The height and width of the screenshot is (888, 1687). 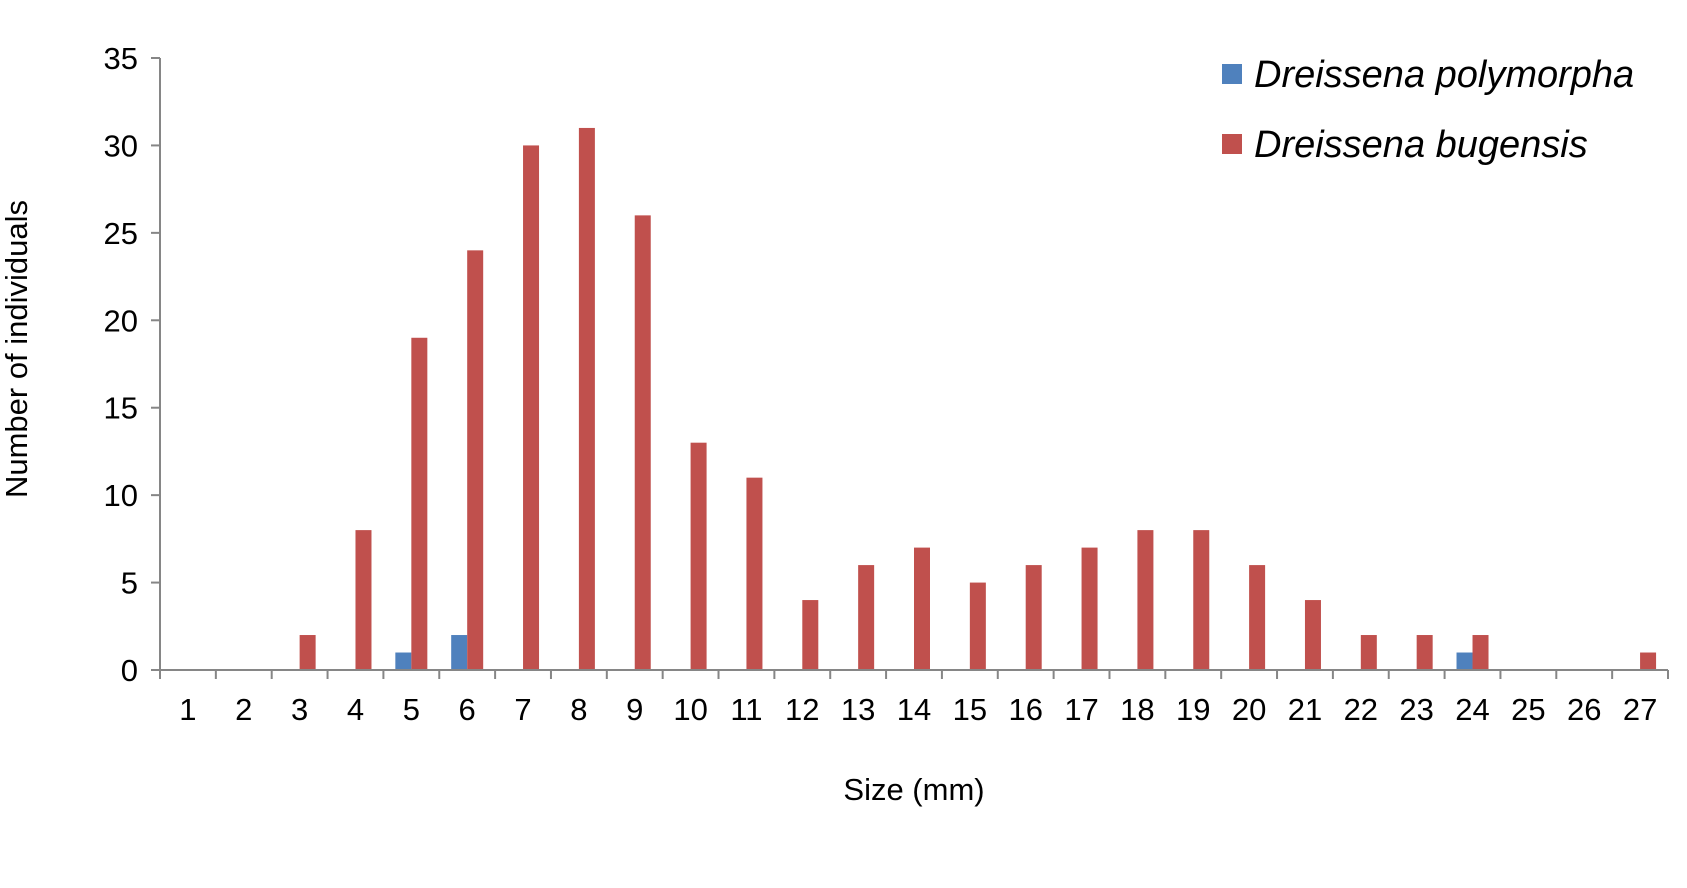 I want to click on y-tick-label: 5, so click(x=129, y=583).